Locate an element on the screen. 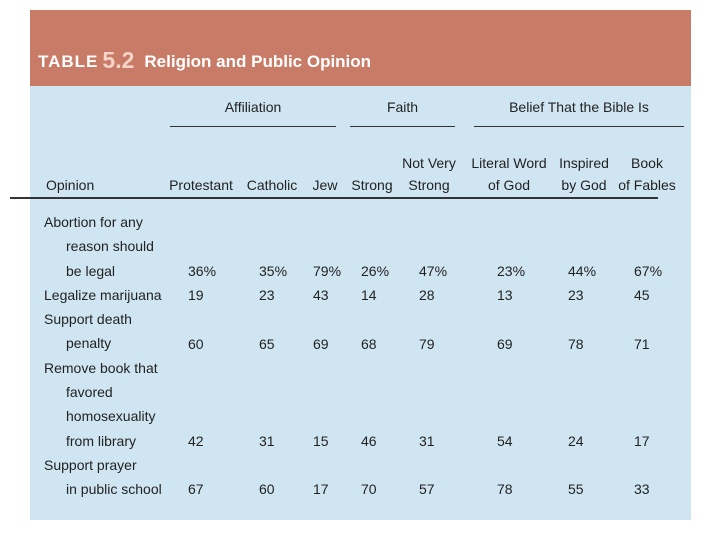 The image size is (720, 540). column-header-line1: Inspired is located at coordinates (584, 163).